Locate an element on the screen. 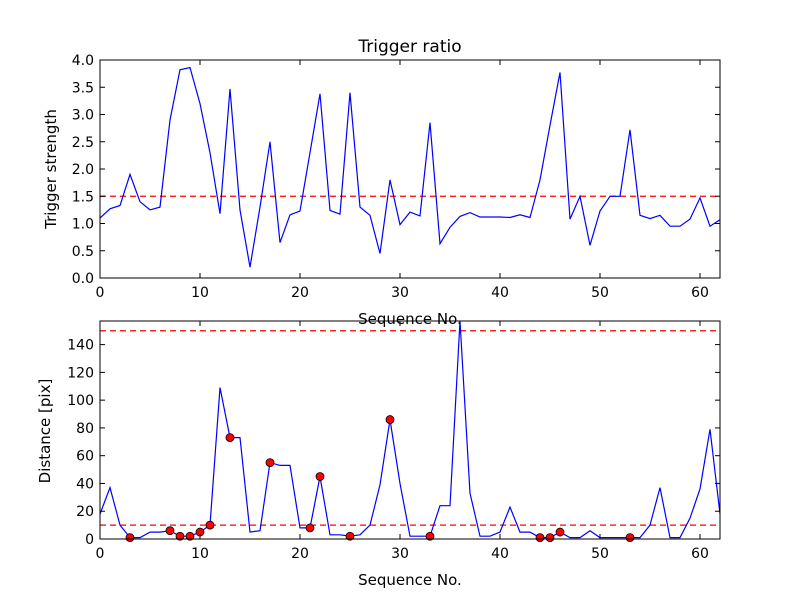 This screenshot has width=800, height=600. y-tick-label: 1.5 is located at coordinates (83, 197).